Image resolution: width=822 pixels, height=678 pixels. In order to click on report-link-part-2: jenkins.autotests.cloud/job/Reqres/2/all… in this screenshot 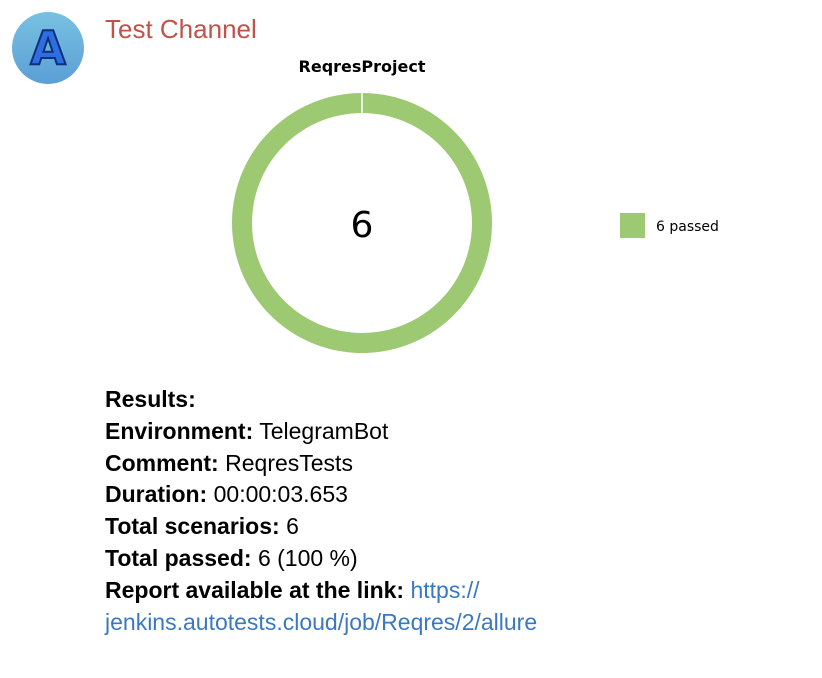, I will do `click(321, 621)`.